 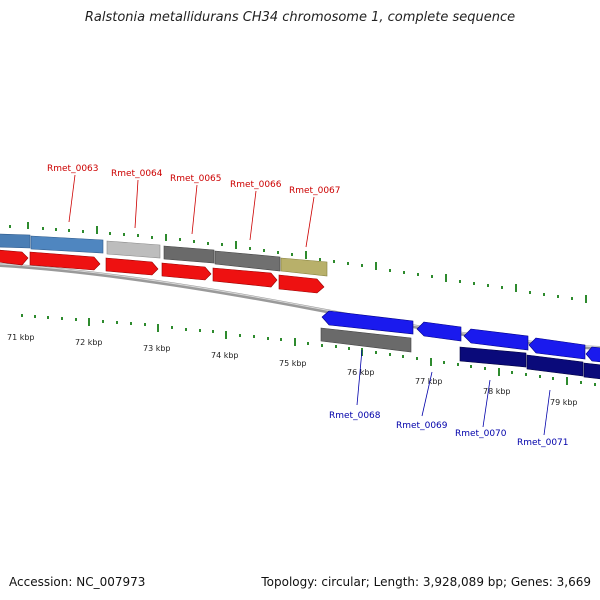 I want to click on accession-label: Accession: NC_007973, so click(x=77, y=582).